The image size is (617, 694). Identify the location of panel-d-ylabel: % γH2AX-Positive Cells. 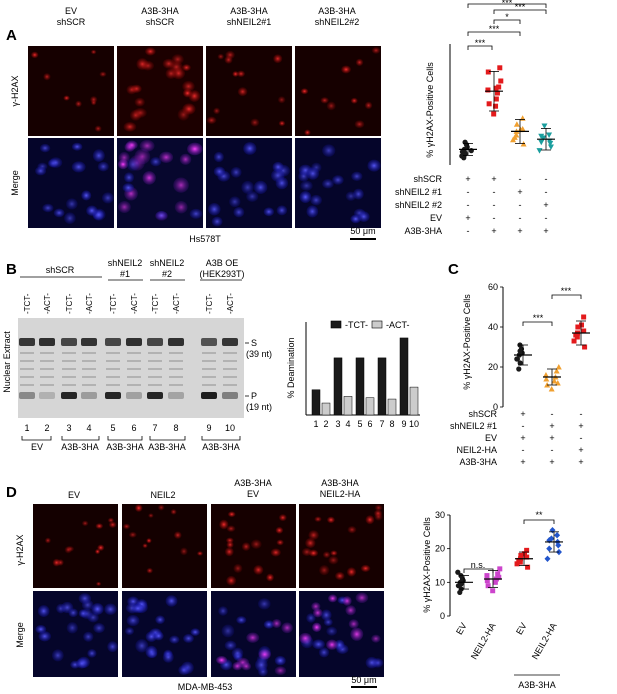
(427, 565).